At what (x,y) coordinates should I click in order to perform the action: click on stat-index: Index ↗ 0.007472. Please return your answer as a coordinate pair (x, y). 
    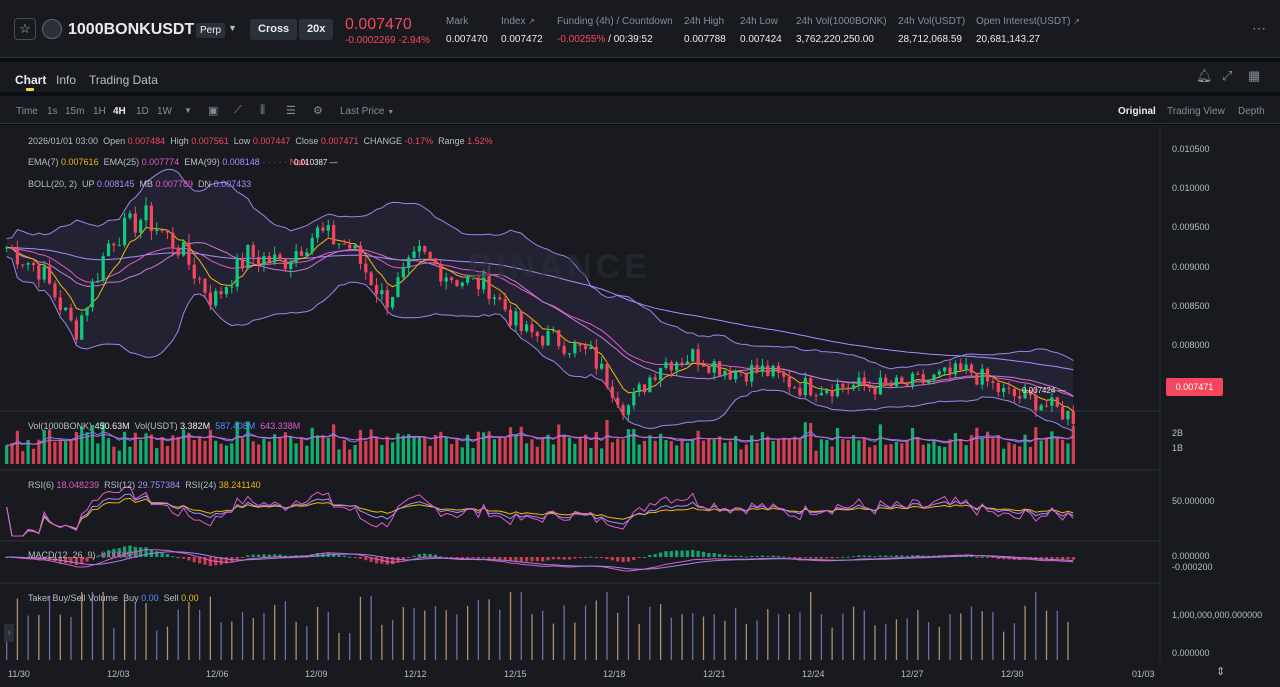
    Looking at the image, I should click on (522, 30).